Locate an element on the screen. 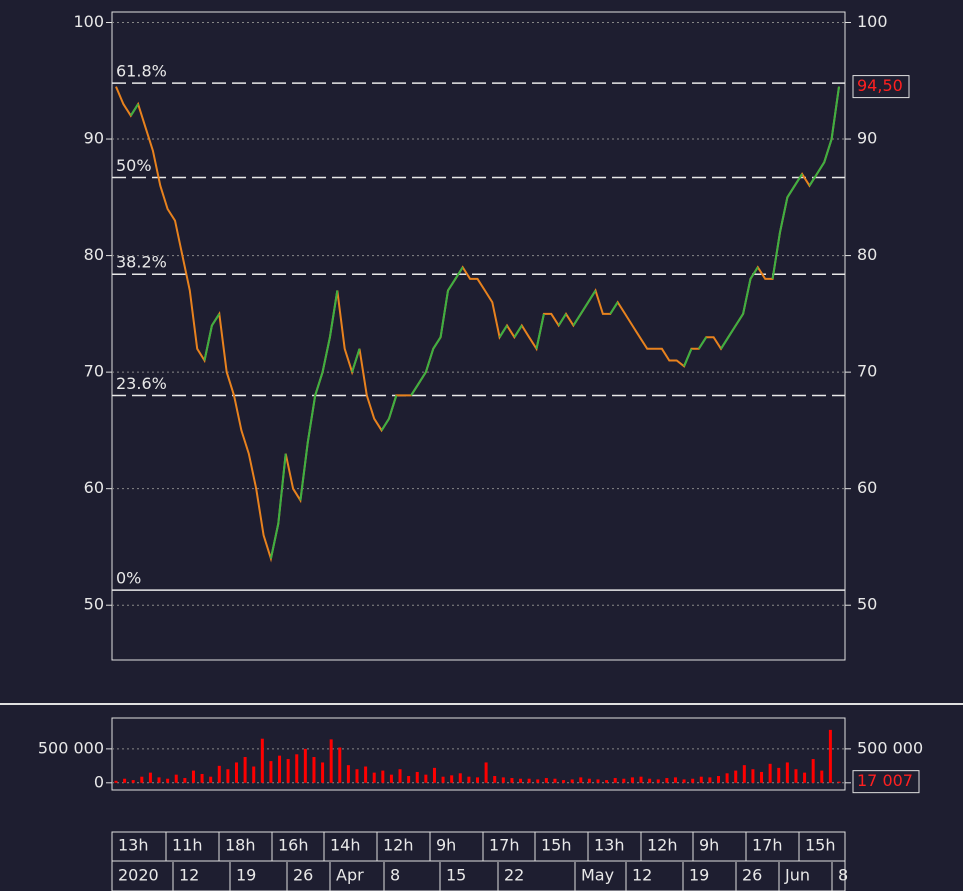  y-tick-label: 70 is located at coordinates (867, 371).